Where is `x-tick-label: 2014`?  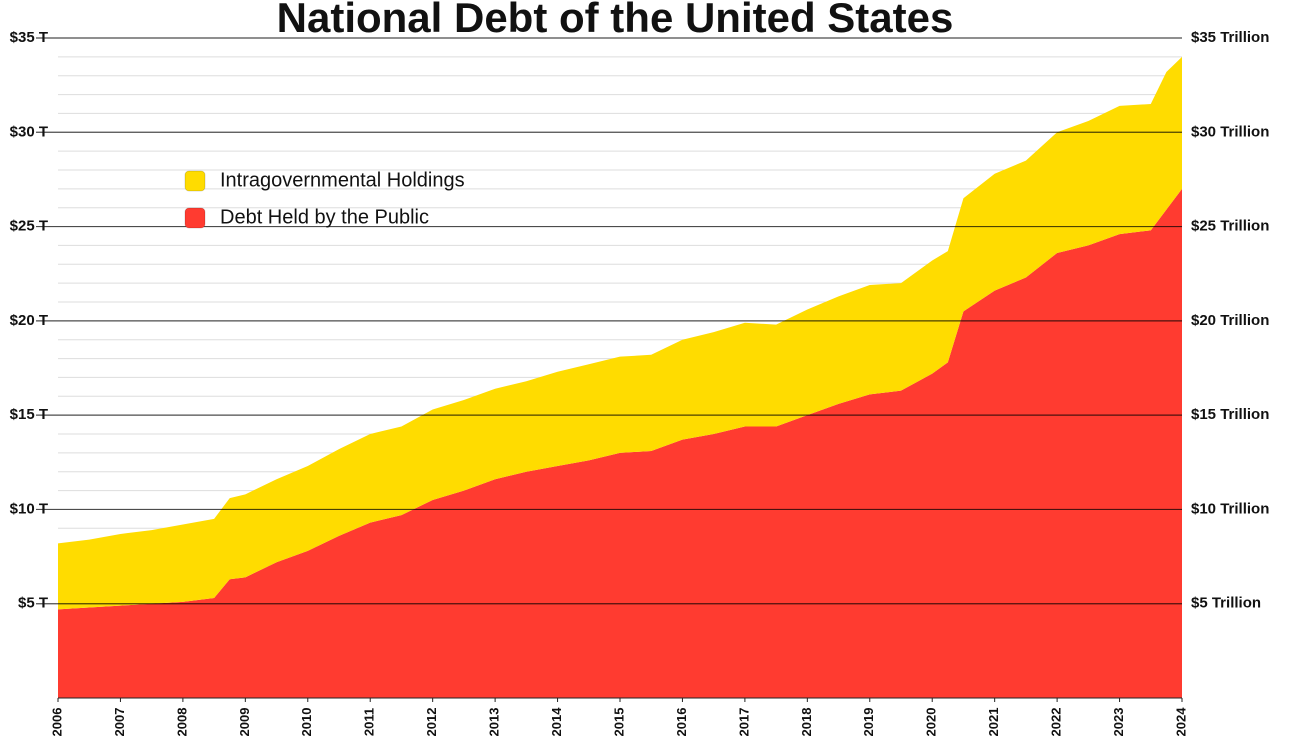 x-tick-label: 2014 is located at coordinates (556, 722).